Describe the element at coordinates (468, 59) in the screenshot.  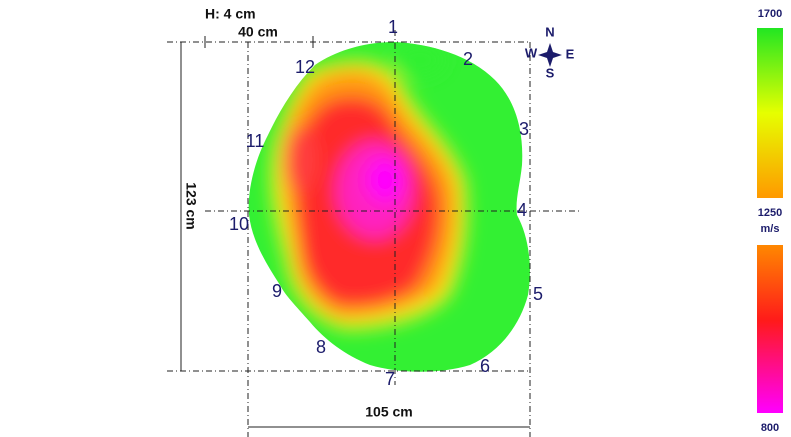
I see `point-label: 2` at that location.